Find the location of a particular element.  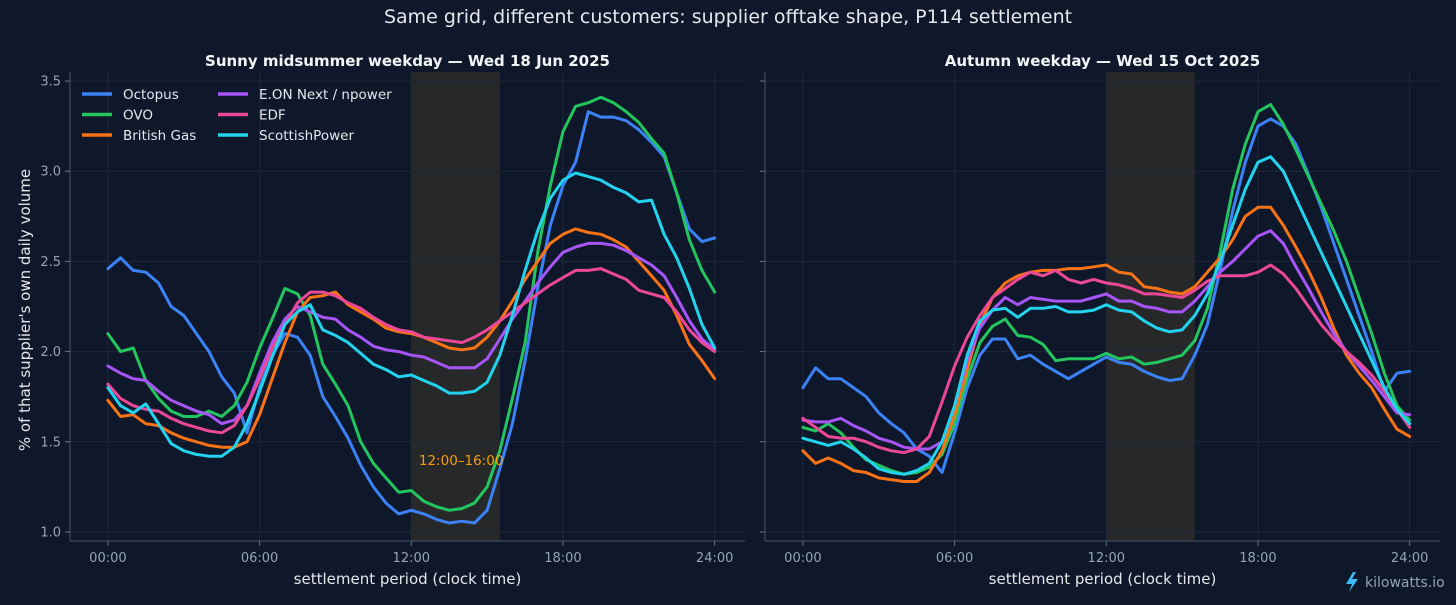

series-line-e-on-next-npower is located at coordinates (411, 333).